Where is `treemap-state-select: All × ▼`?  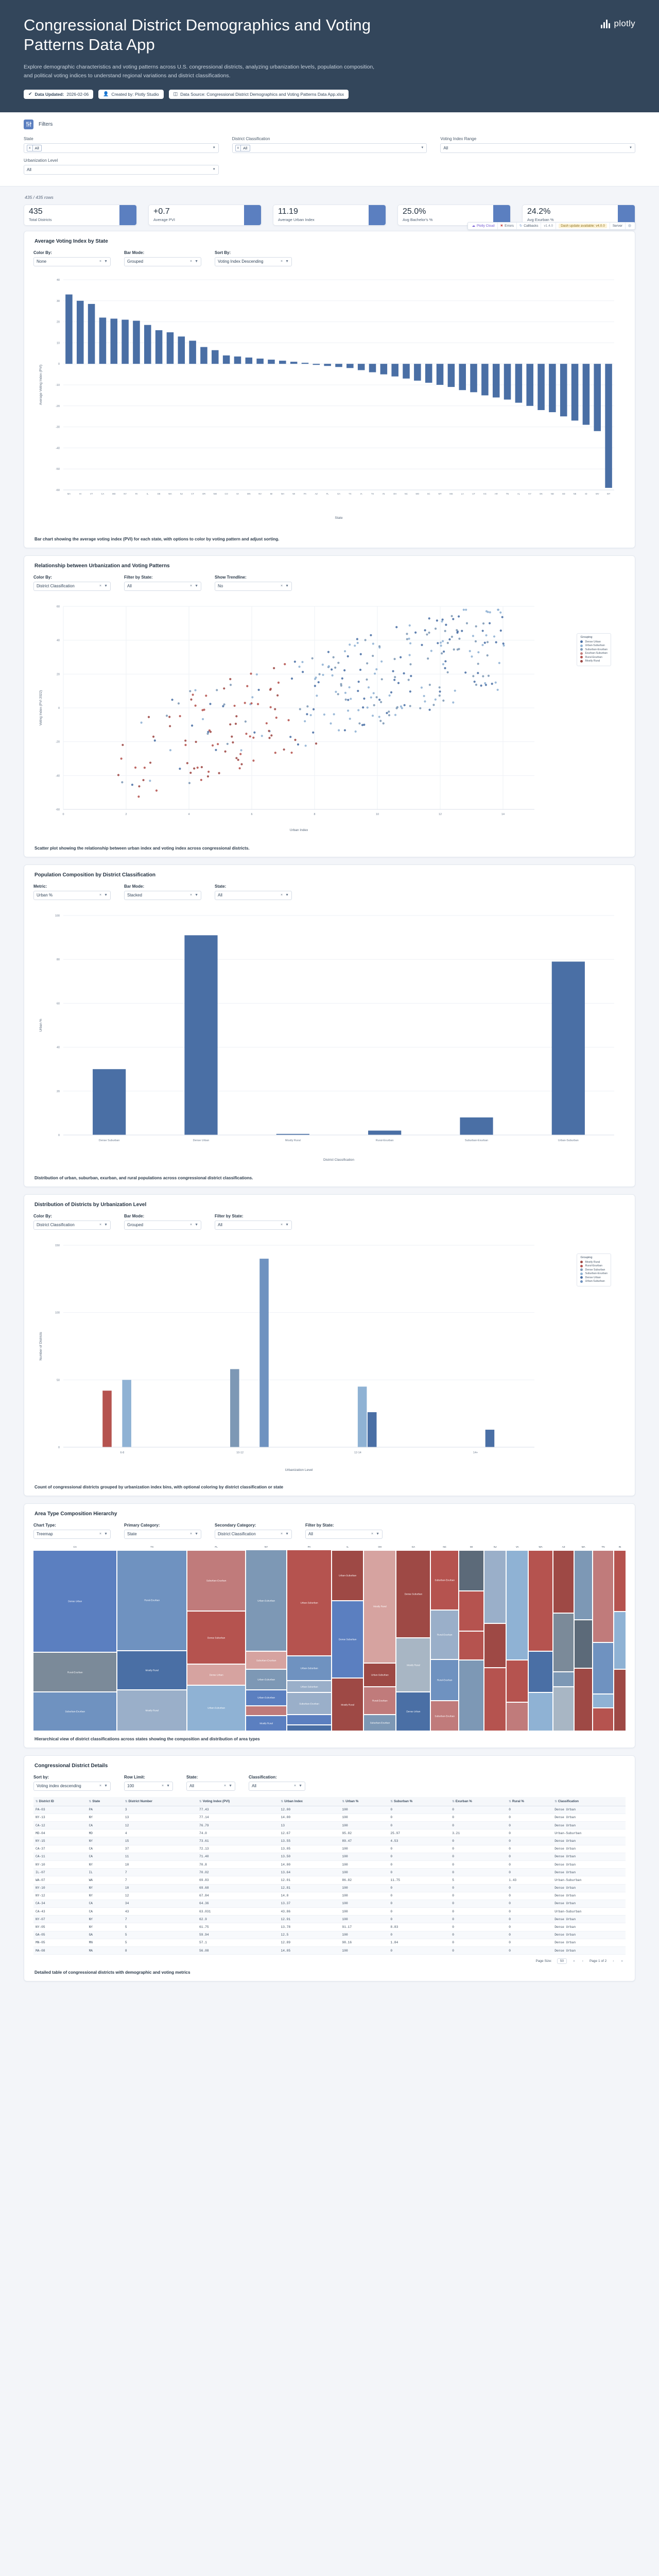 treemap-state-select: All × ▼ is located at coordinates (344, 1534).